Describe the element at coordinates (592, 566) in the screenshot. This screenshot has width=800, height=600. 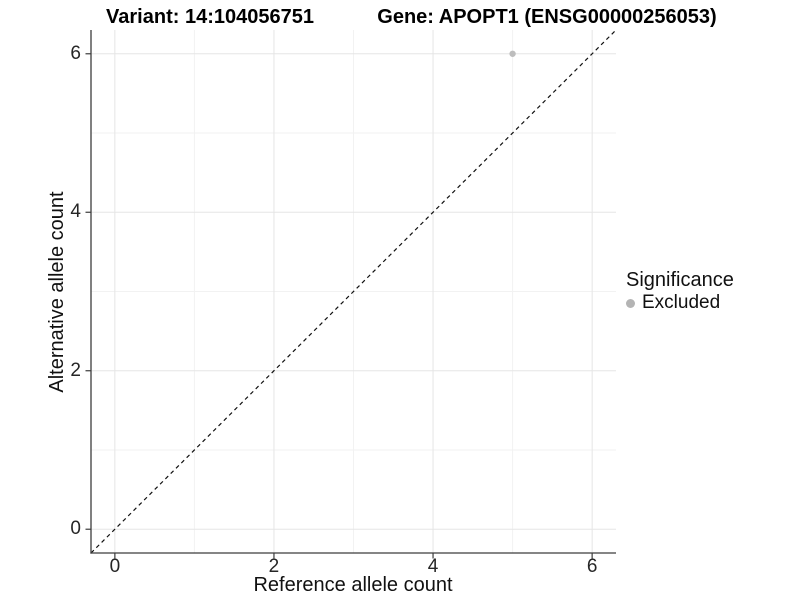
I see `x-tick-label: 6` at that location.